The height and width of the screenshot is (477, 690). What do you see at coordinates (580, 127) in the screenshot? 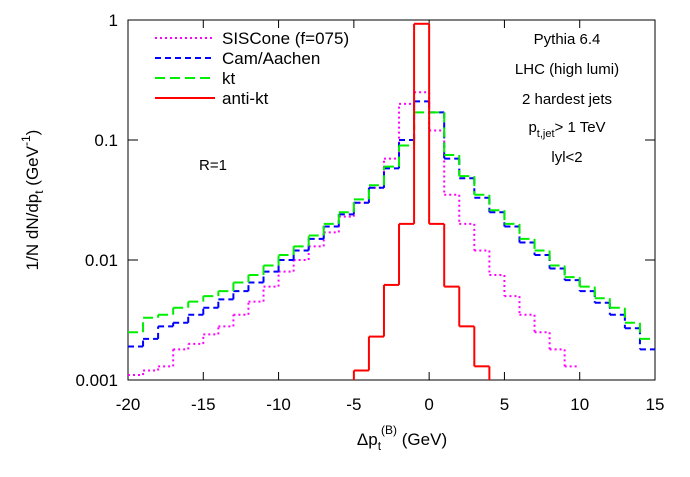
I see `pt-rest: > 1 TeV` at bounding box center [580, 127].